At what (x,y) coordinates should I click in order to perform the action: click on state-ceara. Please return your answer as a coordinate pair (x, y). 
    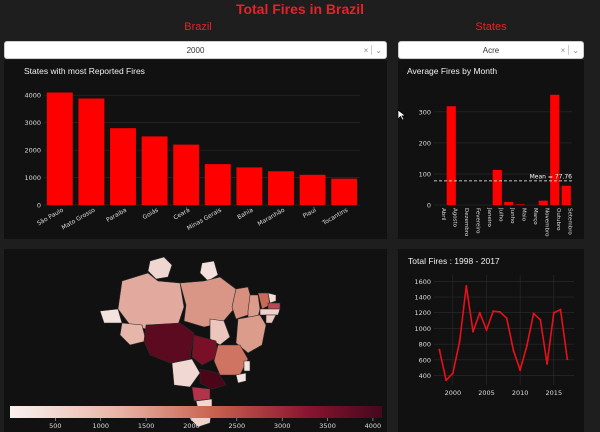
    Looking at the image, I should click on (264, 301).